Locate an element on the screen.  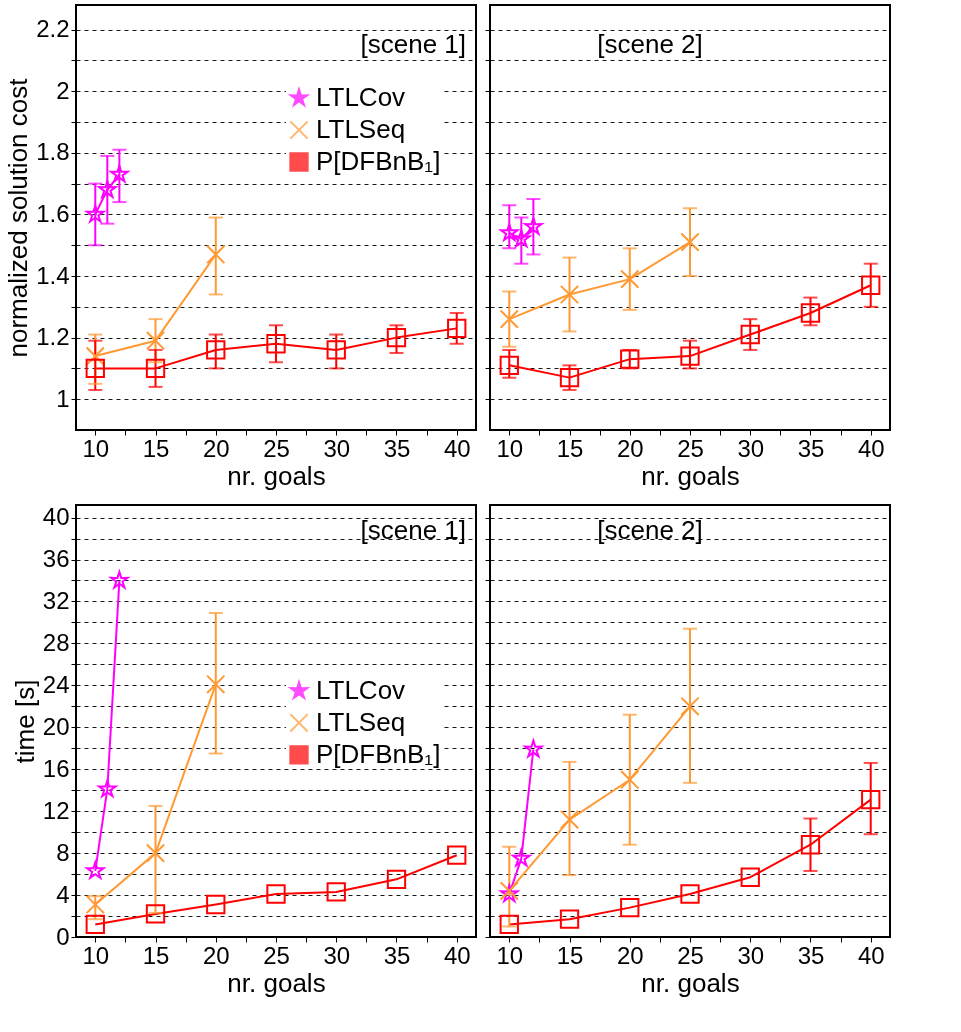
y-tick-label: 2 is located at coordinates (63, 90).